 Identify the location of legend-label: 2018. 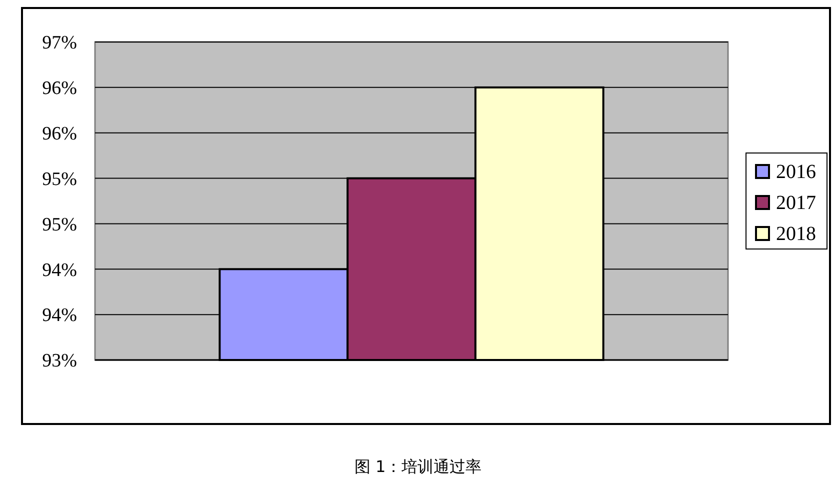
(796, 234).